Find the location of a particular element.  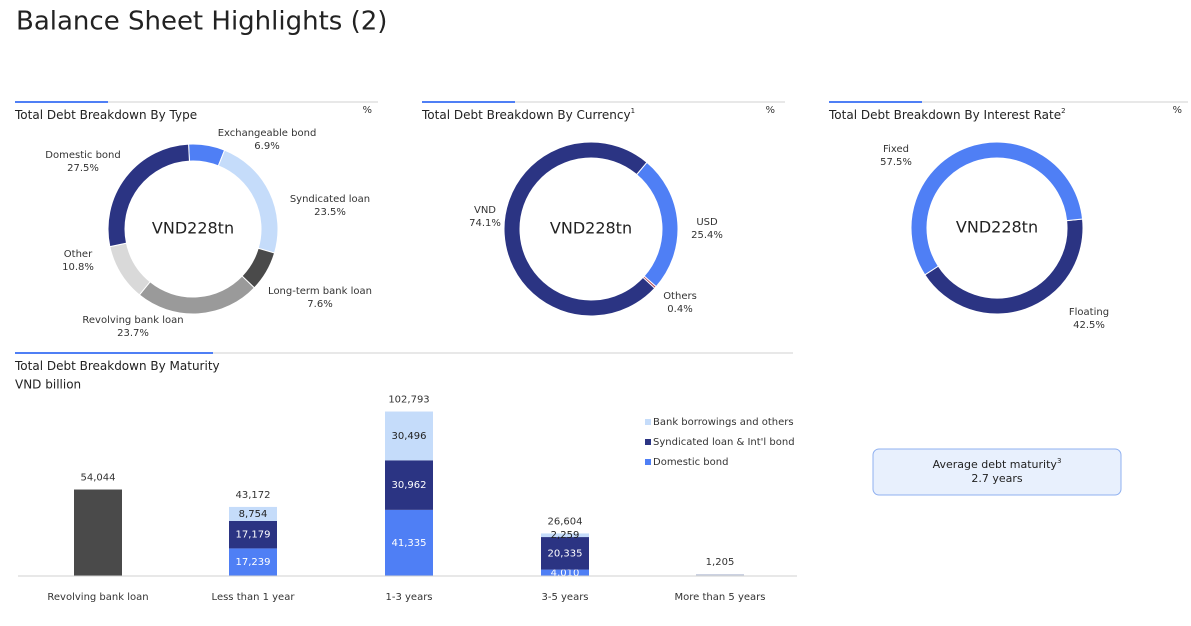

segment-name: Exchangeable bond is located at coordinates (267, 133).